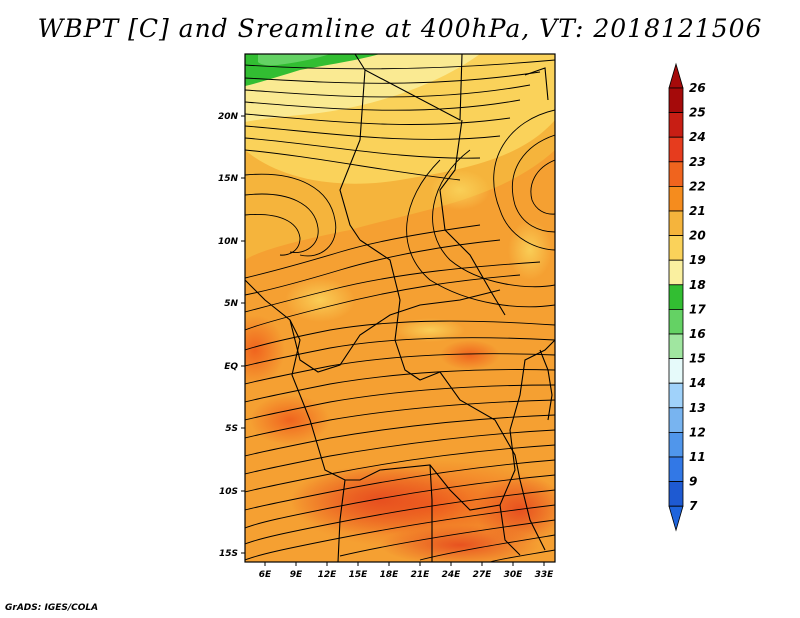 The image size is (800, 618). I want to click on colorbar-label: 18, so click(697, 285).